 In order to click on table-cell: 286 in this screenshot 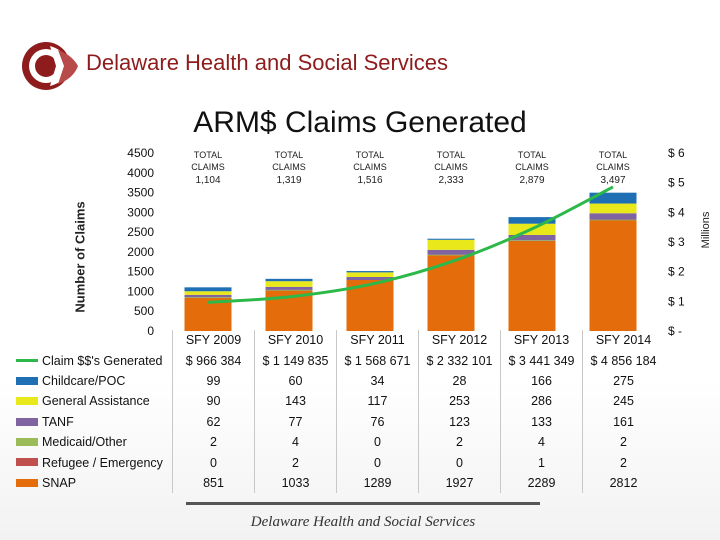, I will do `click(541, 401)`.